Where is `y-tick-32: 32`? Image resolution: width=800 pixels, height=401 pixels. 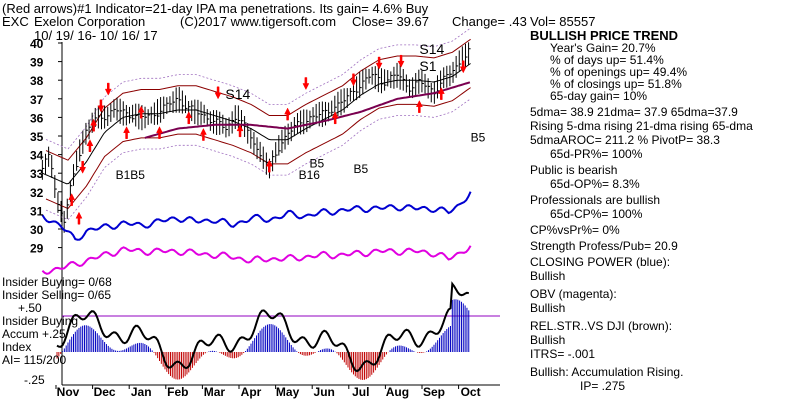
y-tick-32: 32 is located at coordinates (37, 193).